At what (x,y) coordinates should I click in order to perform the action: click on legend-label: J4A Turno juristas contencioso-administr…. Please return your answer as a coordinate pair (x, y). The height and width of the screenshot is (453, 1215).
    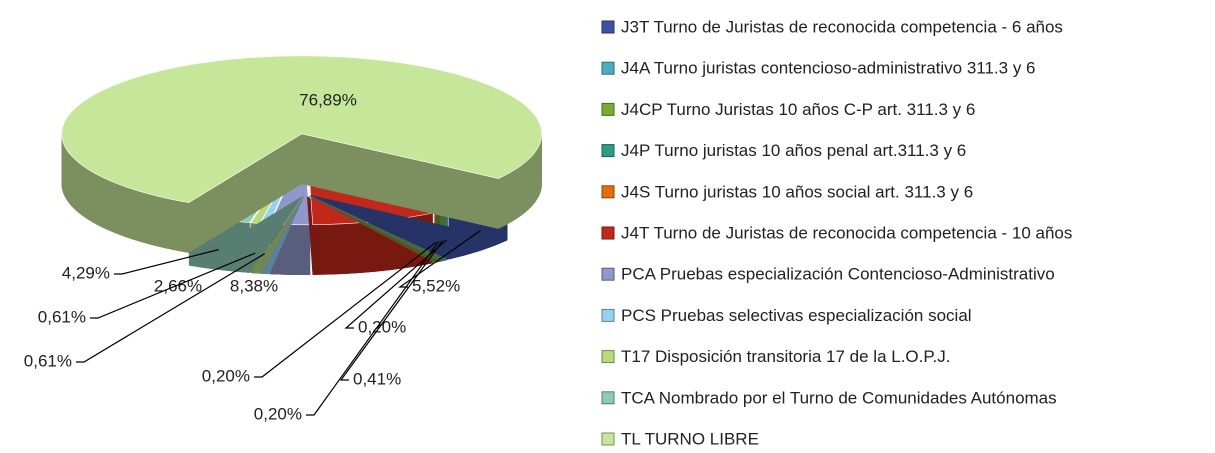
    Looking at the image, I should click on (828, 68).